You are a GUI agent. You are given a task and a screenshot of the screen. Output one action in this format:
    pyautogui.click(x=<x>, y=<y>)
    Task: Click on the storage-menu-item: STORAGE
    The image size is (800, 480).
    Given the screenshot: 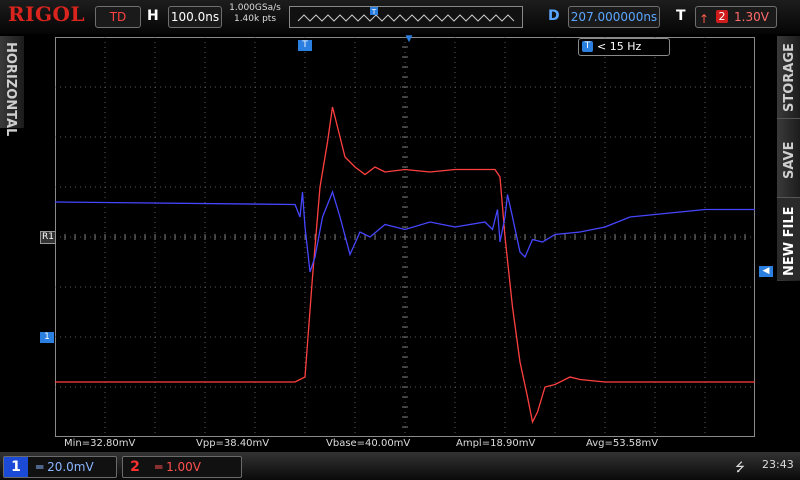 What is the action you would take?
    pyautogui.click(x=788, y=77)
    